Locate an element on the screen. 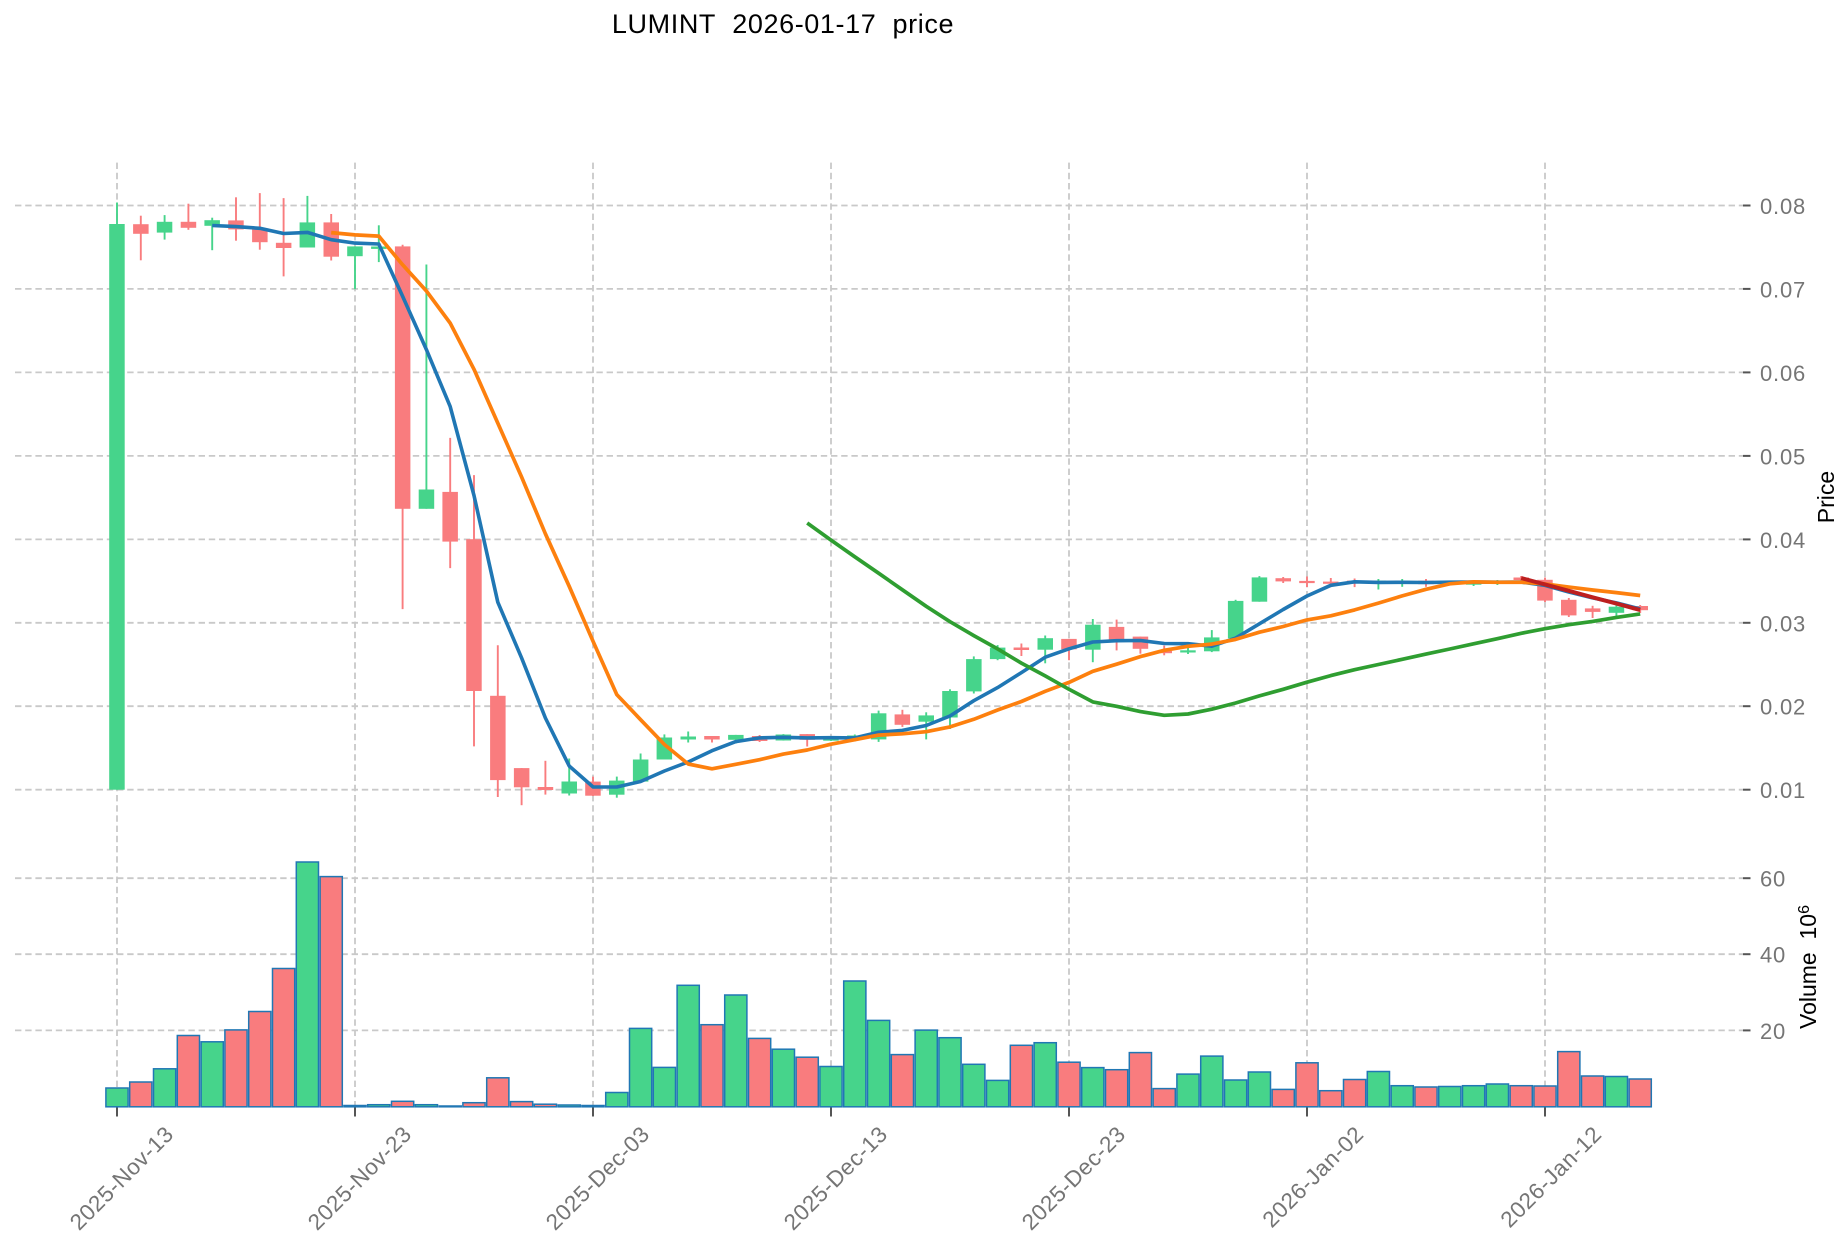 The width and height of the screenshot is (1847, 1251). svg-text: 0.02 is located at coordinates (1783, 707).